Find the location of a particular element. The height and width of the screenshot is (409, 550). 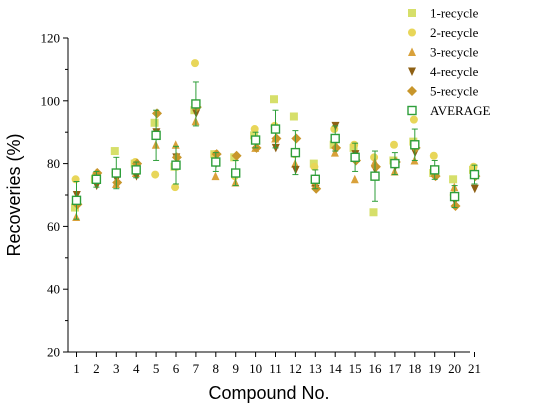

legend-item: 4-recycle is located at coordinates (443, 71).